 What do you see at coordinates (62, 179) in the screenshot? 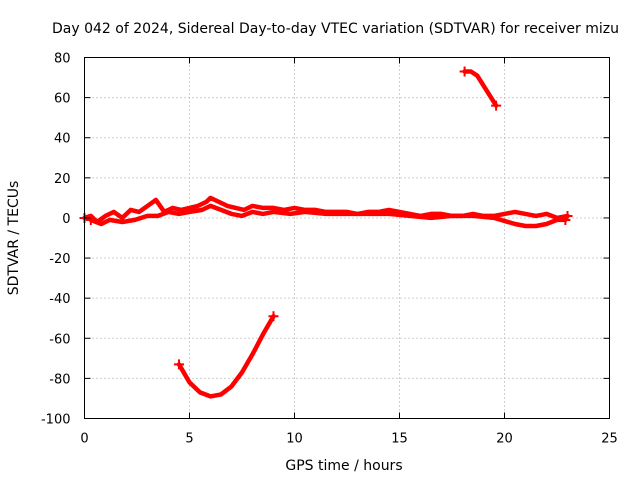
I see `y-tick-label: 20` at bounding box center [62, 179].